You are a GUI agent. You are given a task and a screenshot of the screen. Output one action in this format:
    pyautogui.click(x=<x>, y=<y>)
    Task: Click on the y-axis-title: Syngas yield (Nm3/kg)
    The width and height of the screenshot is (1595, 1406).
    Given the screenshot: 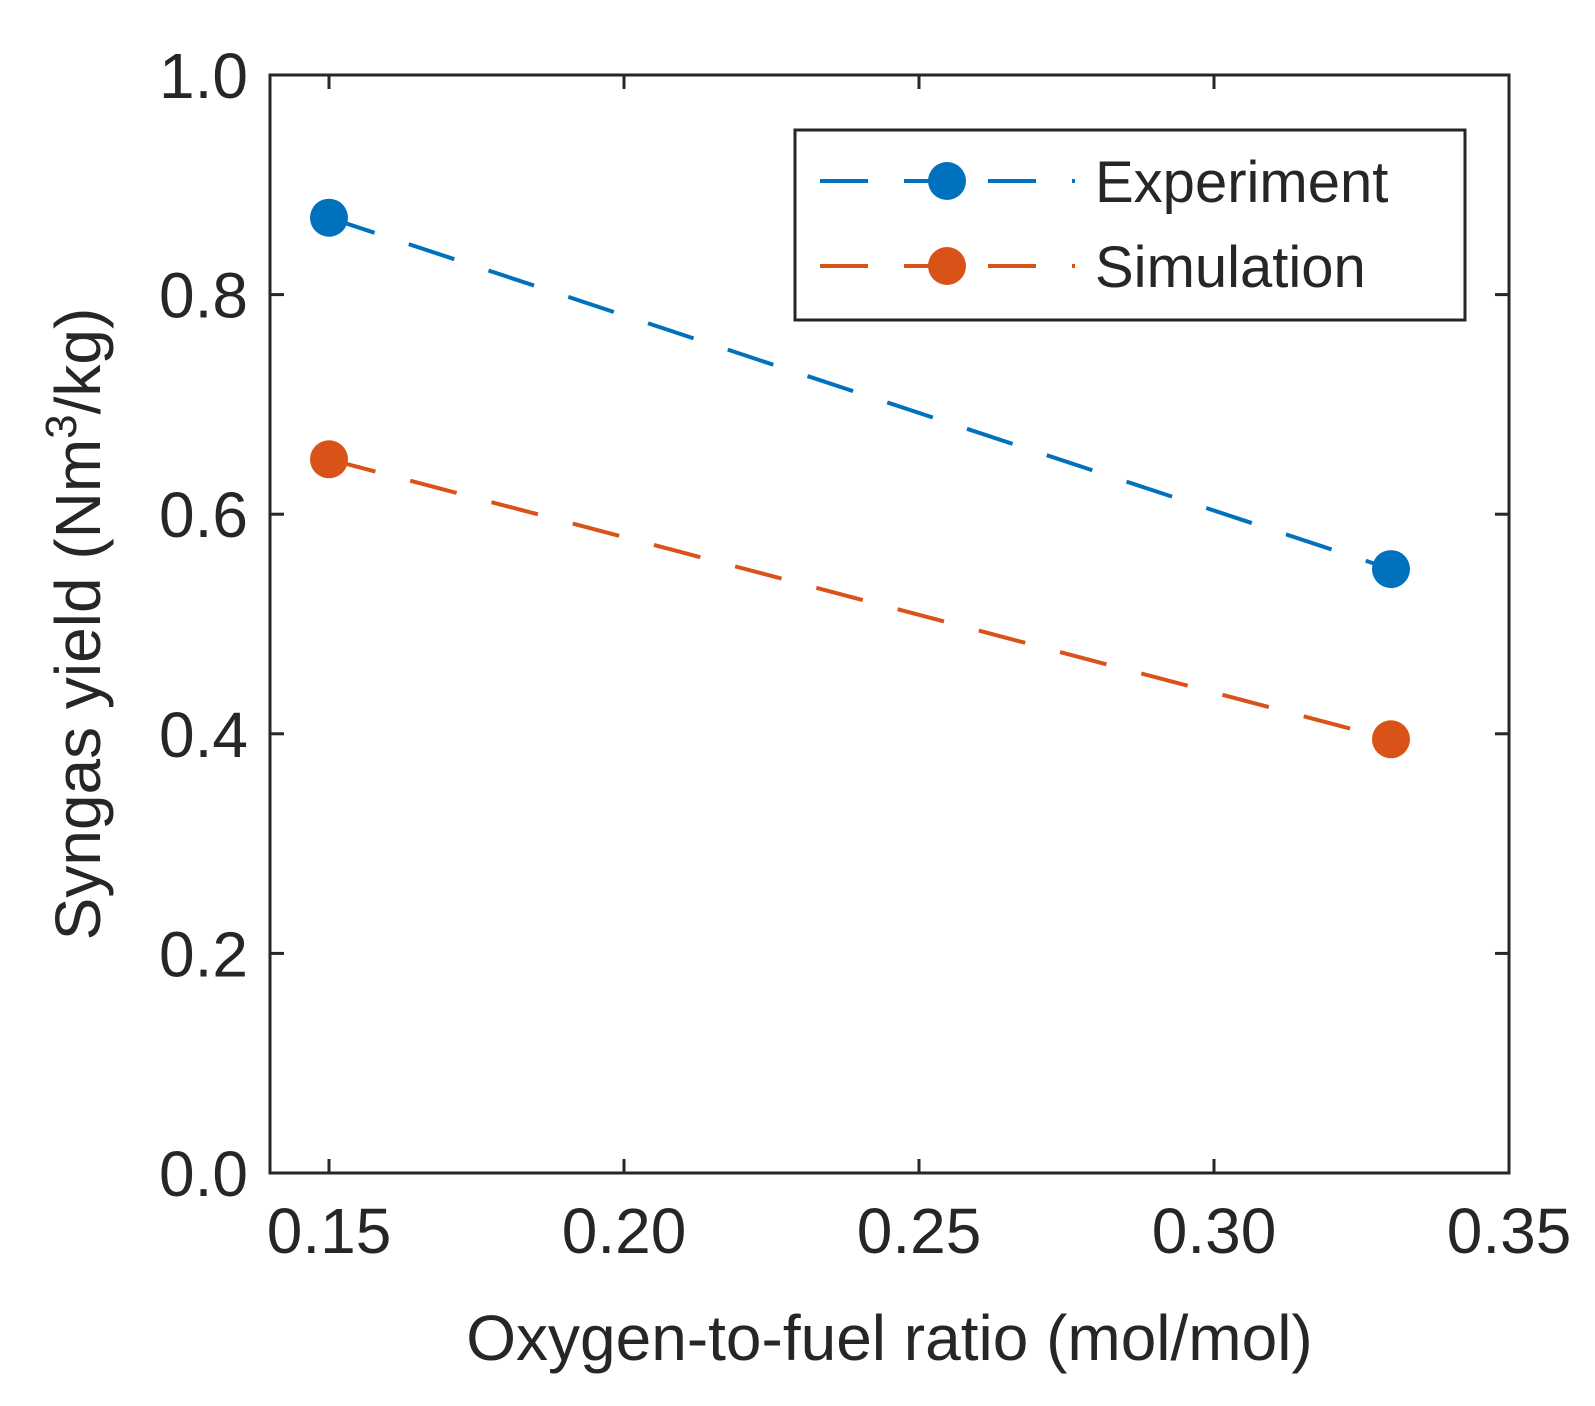 What is the action you would take?
    pyautogui.click(x=76, y=624)
    